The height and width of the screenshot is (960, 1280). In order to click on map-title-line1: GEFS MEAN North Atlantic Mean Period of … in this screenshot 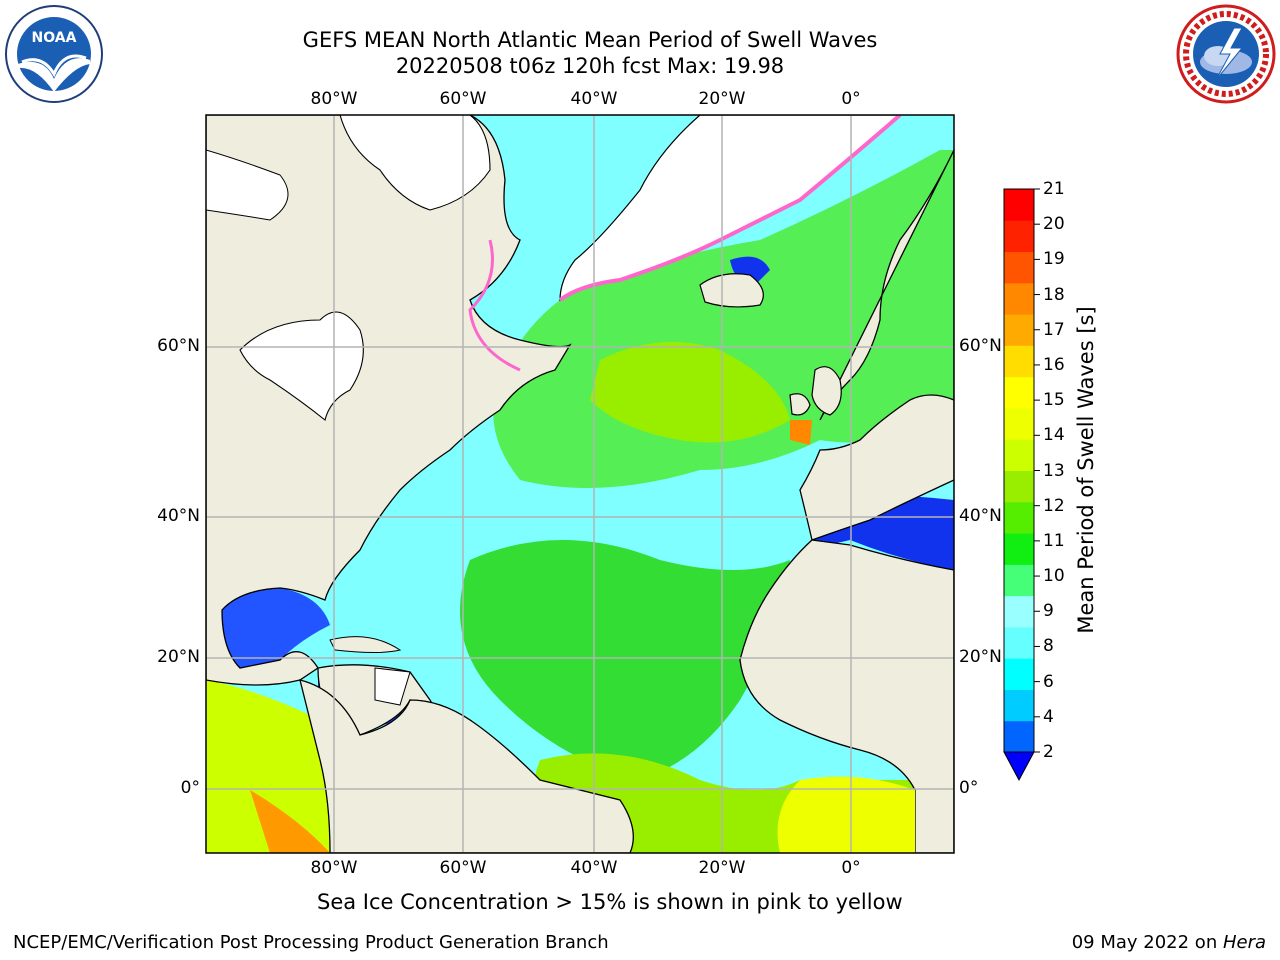, I will do `click(590, 40)`.